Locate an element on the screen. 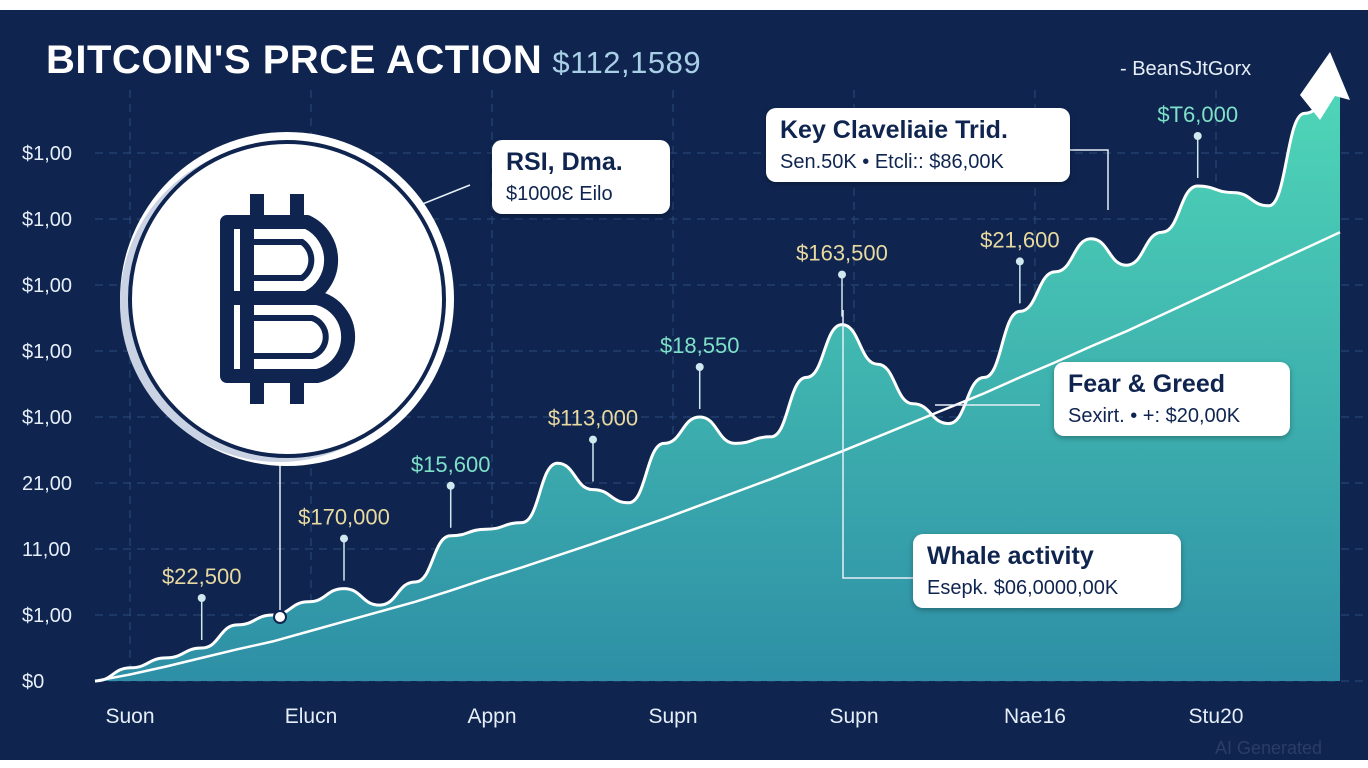  bitcoin-icon is located at coordinates (287, 299).